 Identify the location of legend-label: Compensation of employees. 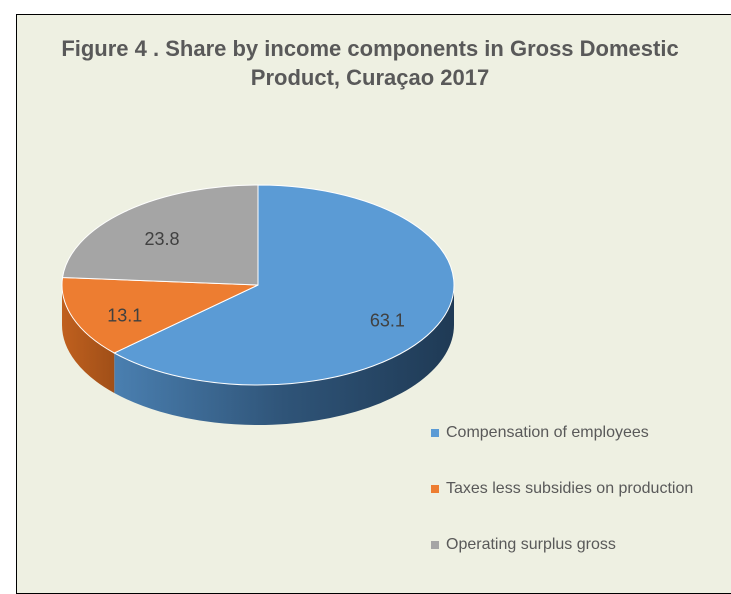
(547, 432).